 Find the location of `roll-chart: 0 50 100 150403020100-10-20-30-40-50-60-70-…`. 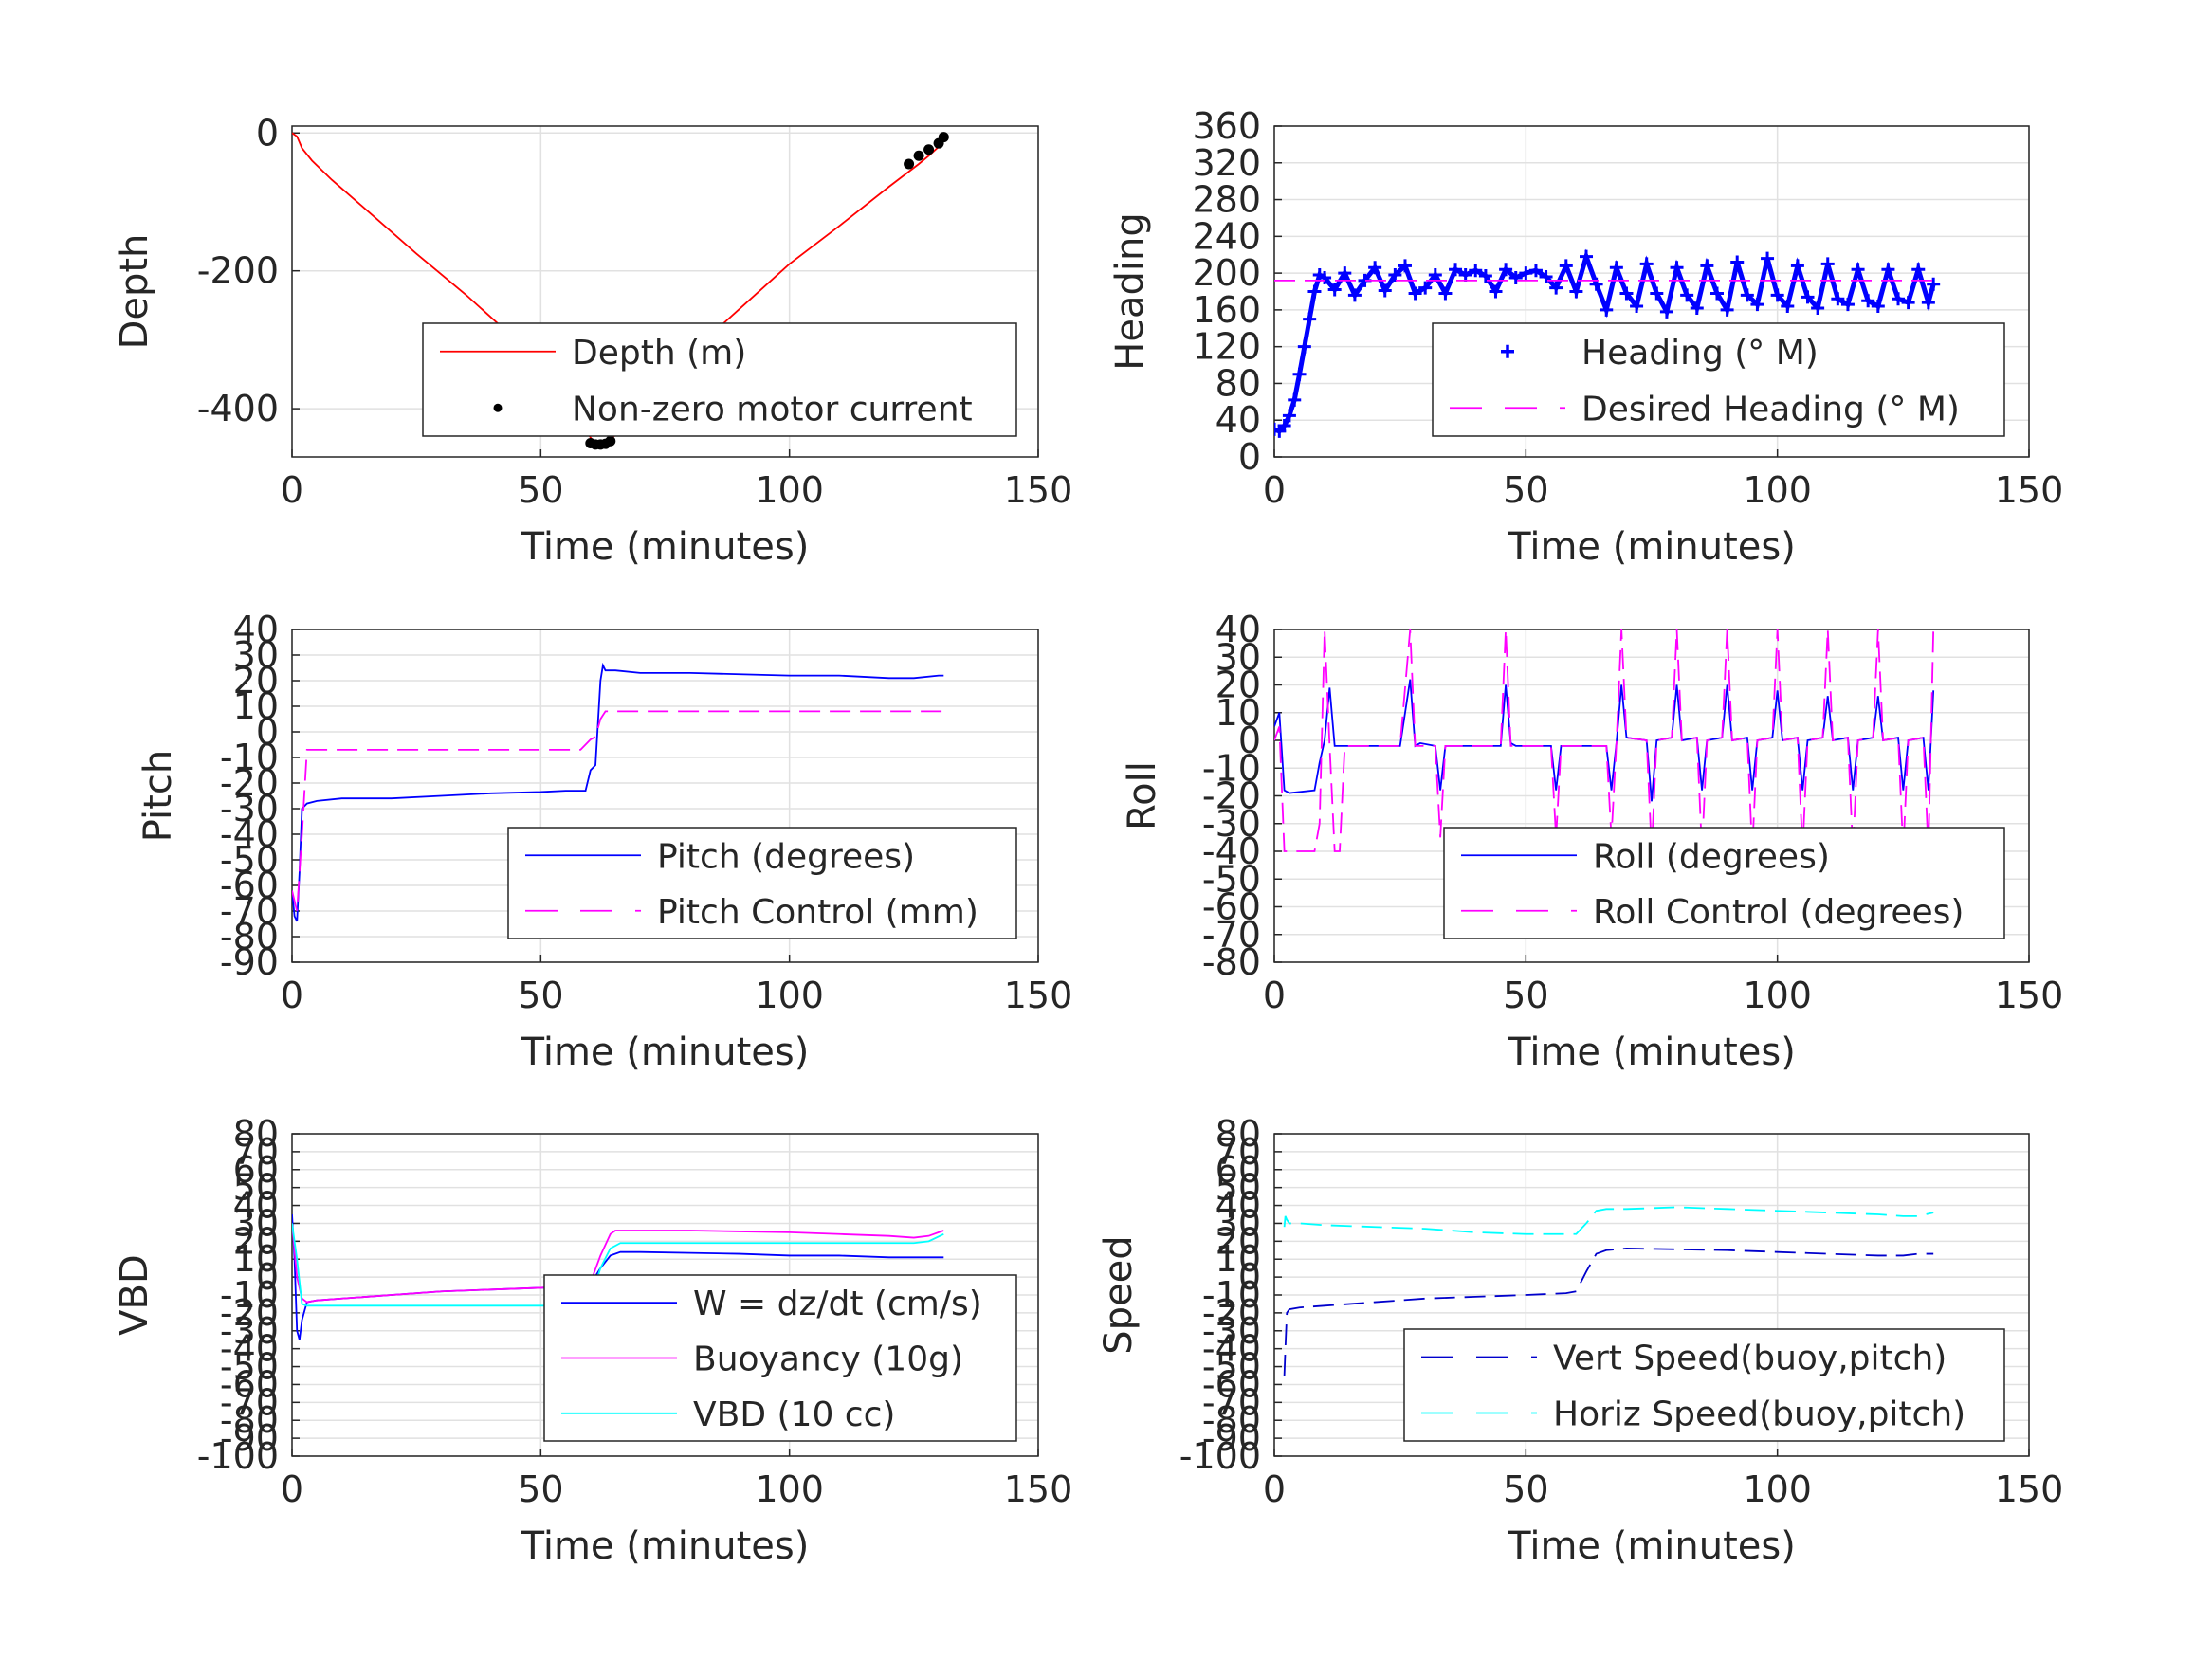

roll-chart: 0 50 100 150403020100-10-20-30-40-50-60-70-… is located at coordinates (1592, 841).